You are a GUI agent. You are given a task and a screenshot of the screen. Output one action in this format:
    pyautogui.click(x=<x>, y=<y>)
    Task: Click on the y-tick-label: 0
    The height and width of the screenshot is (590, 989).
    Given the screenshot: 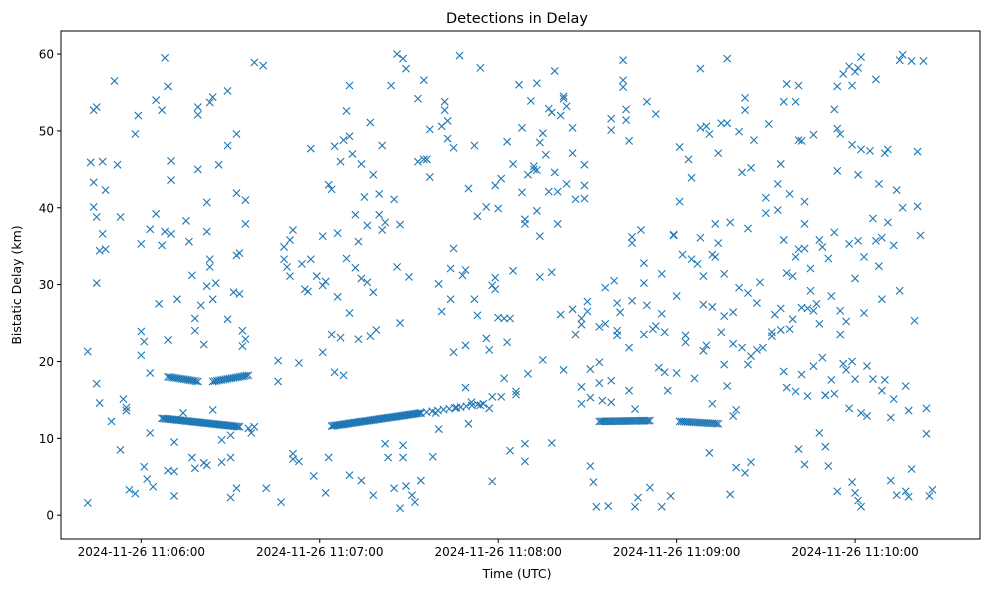 What is the action you would take?
    pyautogui.click(x=50, y=516)
    